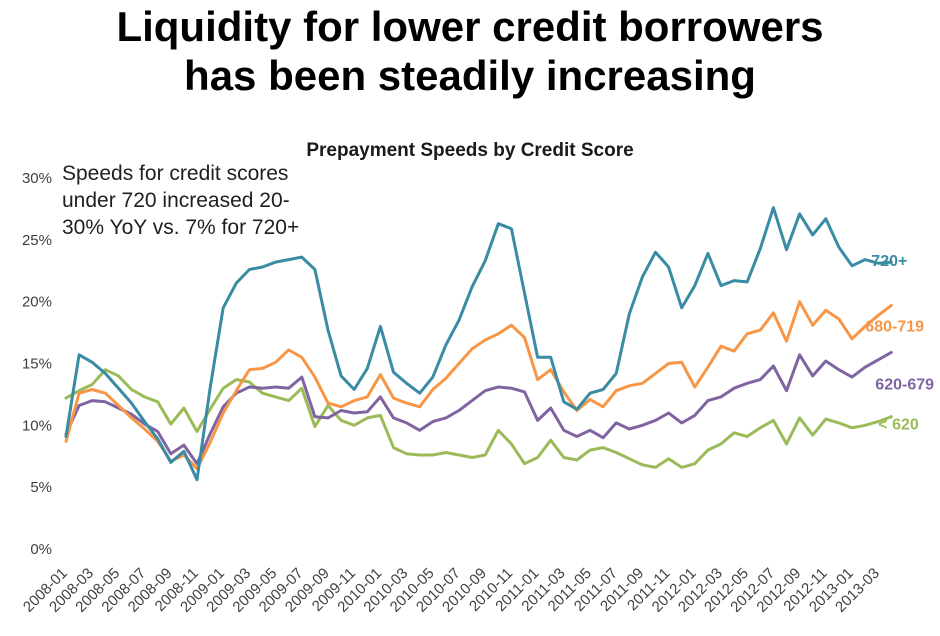 This screenshot has height=636, width=940. What do you see at coordinates (41, 487) in the screenshot?
I see `y-tick-label: 5%` at bounding box center [41, 487].